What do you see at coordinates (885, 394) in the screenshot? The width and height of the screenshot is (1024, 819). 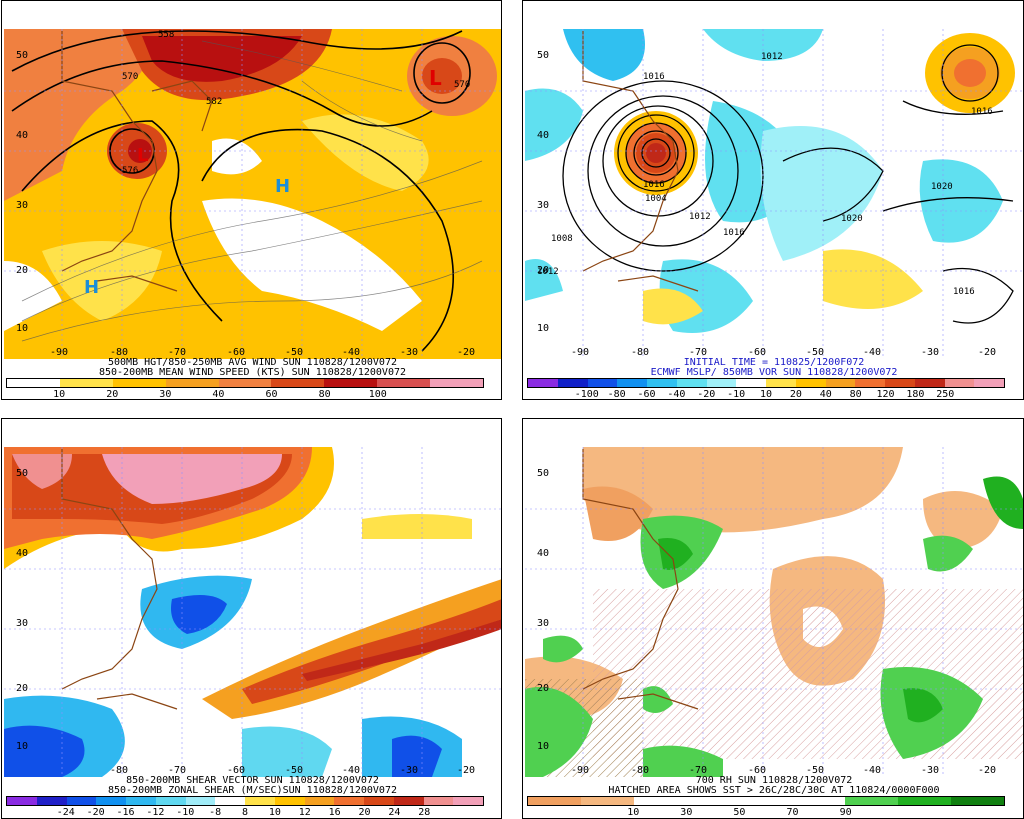 I see `scale-tick-label: 120` at bounding box center [885, 394].